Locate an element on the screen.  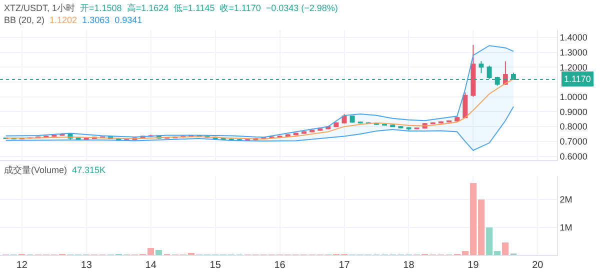
text: −0.0343 (−2.98%) is located at coordinates (302, 8).